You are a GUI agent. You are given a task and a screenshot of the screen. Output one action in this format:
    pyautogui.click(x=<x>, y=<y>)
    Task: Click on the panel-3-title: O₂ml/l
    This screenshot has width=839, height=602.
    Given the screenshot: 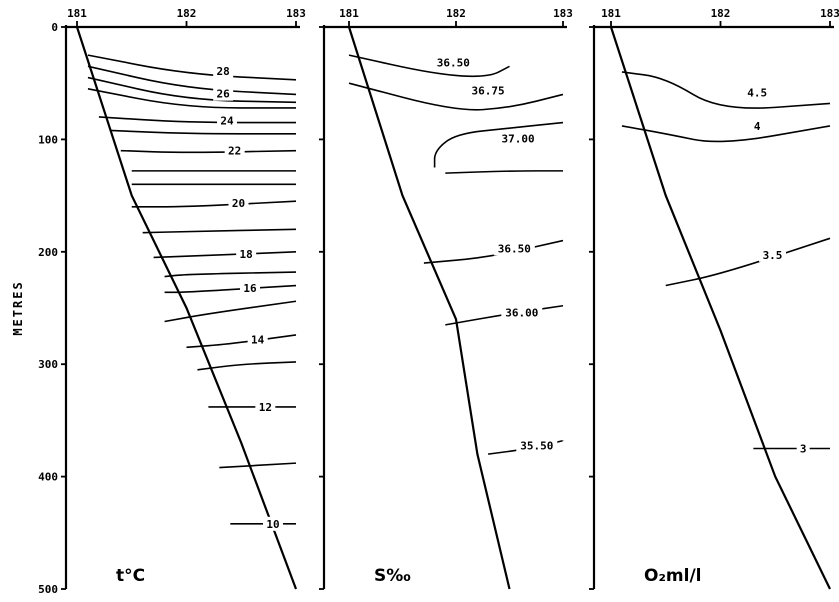 What is the action you would take?
    pyautogui.click(x=672, y=576)
    